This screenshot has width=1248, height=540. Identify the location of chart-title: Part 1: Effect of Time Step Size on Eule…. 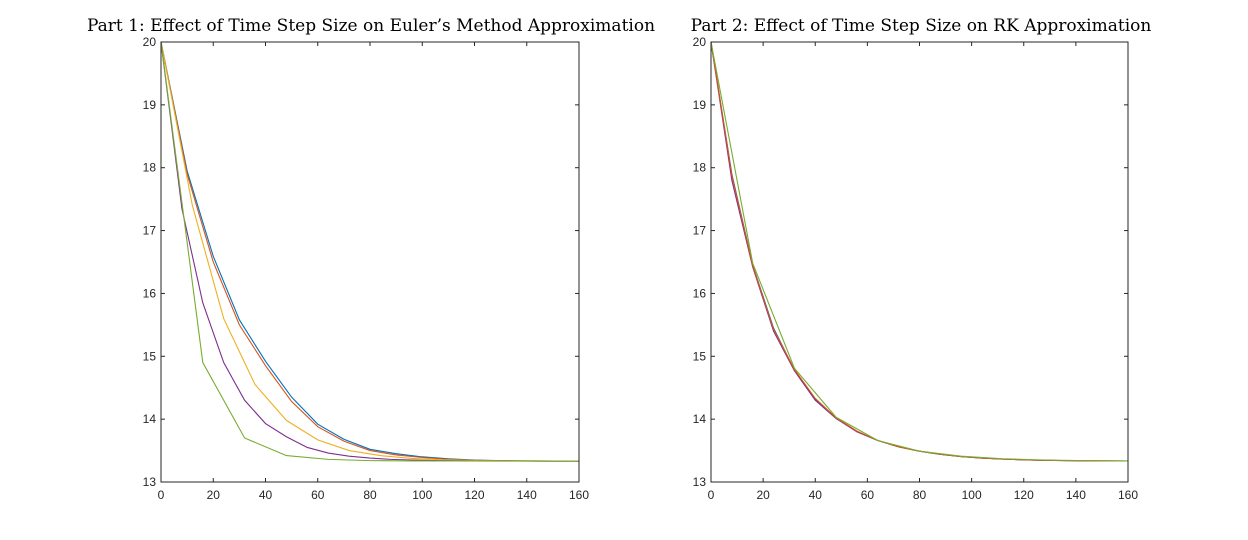
(371, 26).